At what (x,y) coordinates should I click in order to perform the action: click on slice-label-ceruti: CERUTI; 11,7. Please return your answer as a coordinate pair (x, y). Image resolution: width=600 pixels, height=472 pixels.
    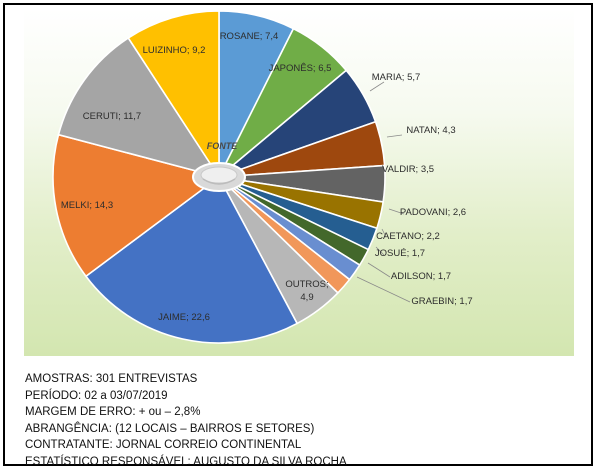
    Looking at the image, I should click on (112, 116).